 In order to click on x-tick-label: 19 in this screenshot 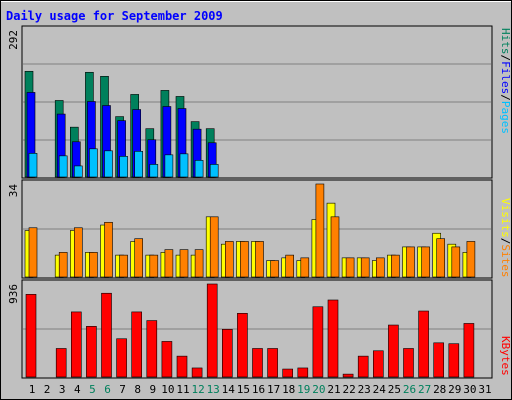, I will do `click(303, 389)`.